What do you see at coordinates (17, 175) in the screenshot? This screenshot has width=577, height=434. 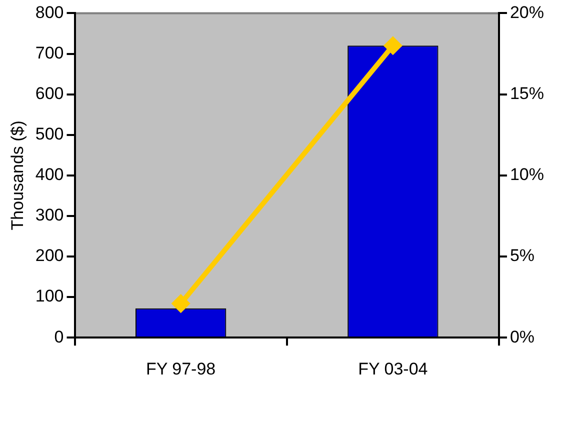 I see `y-axis-title: Thousands ($)` at bounding box center [17, 175].